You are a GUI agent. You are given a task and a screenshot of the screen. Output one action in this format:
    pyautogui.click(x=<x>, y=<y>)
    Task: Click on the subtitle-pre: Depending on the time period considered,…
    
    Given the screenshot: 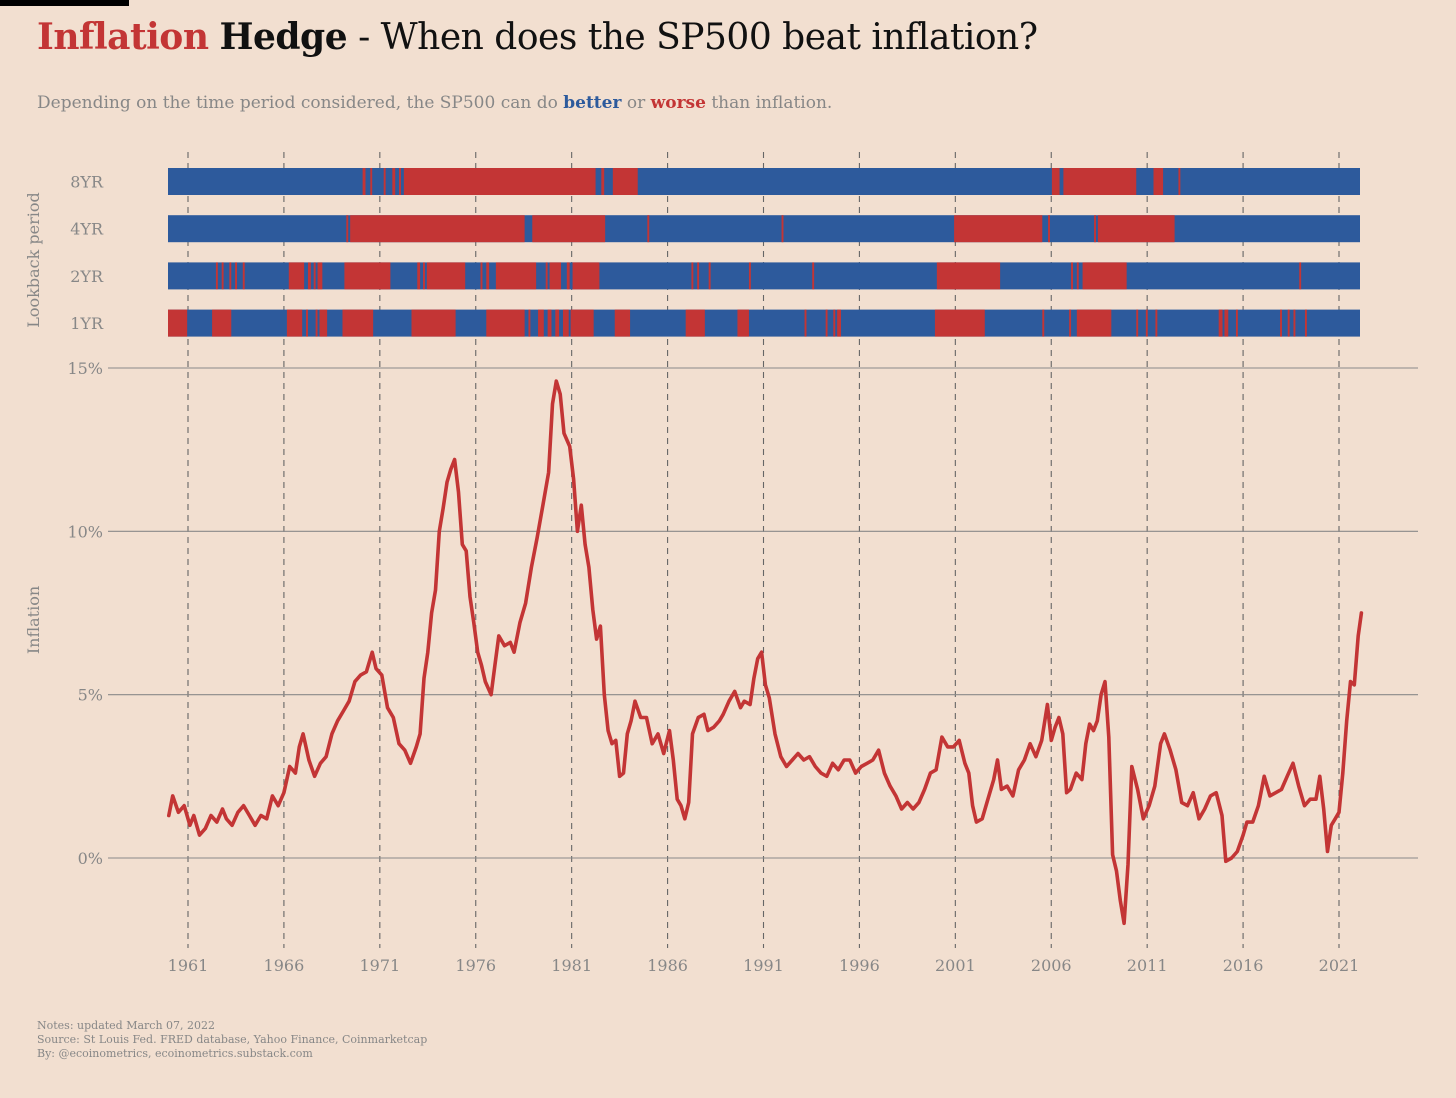 What is the action you would take?
    pyautogui.click(x=300, y=103)
    